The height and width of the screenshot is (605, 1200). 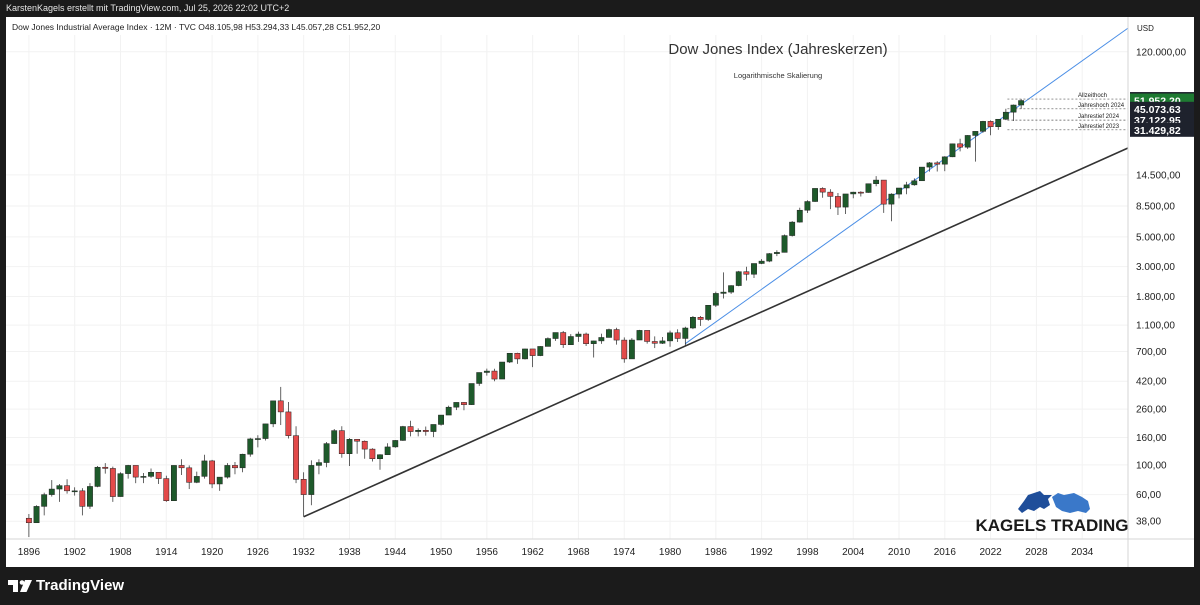 What do you see at coordinates (945, 552) in the screenshot?
I see `x-tick-label: 2016` at bounding box center [945, 552].